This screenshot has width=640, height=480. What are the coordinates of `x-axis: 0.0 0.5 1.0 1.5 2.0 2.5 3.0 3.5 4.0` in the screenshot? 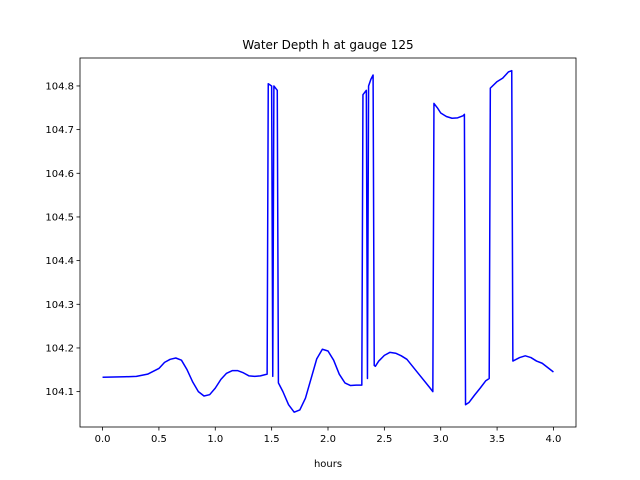 It's located at (328, 436).